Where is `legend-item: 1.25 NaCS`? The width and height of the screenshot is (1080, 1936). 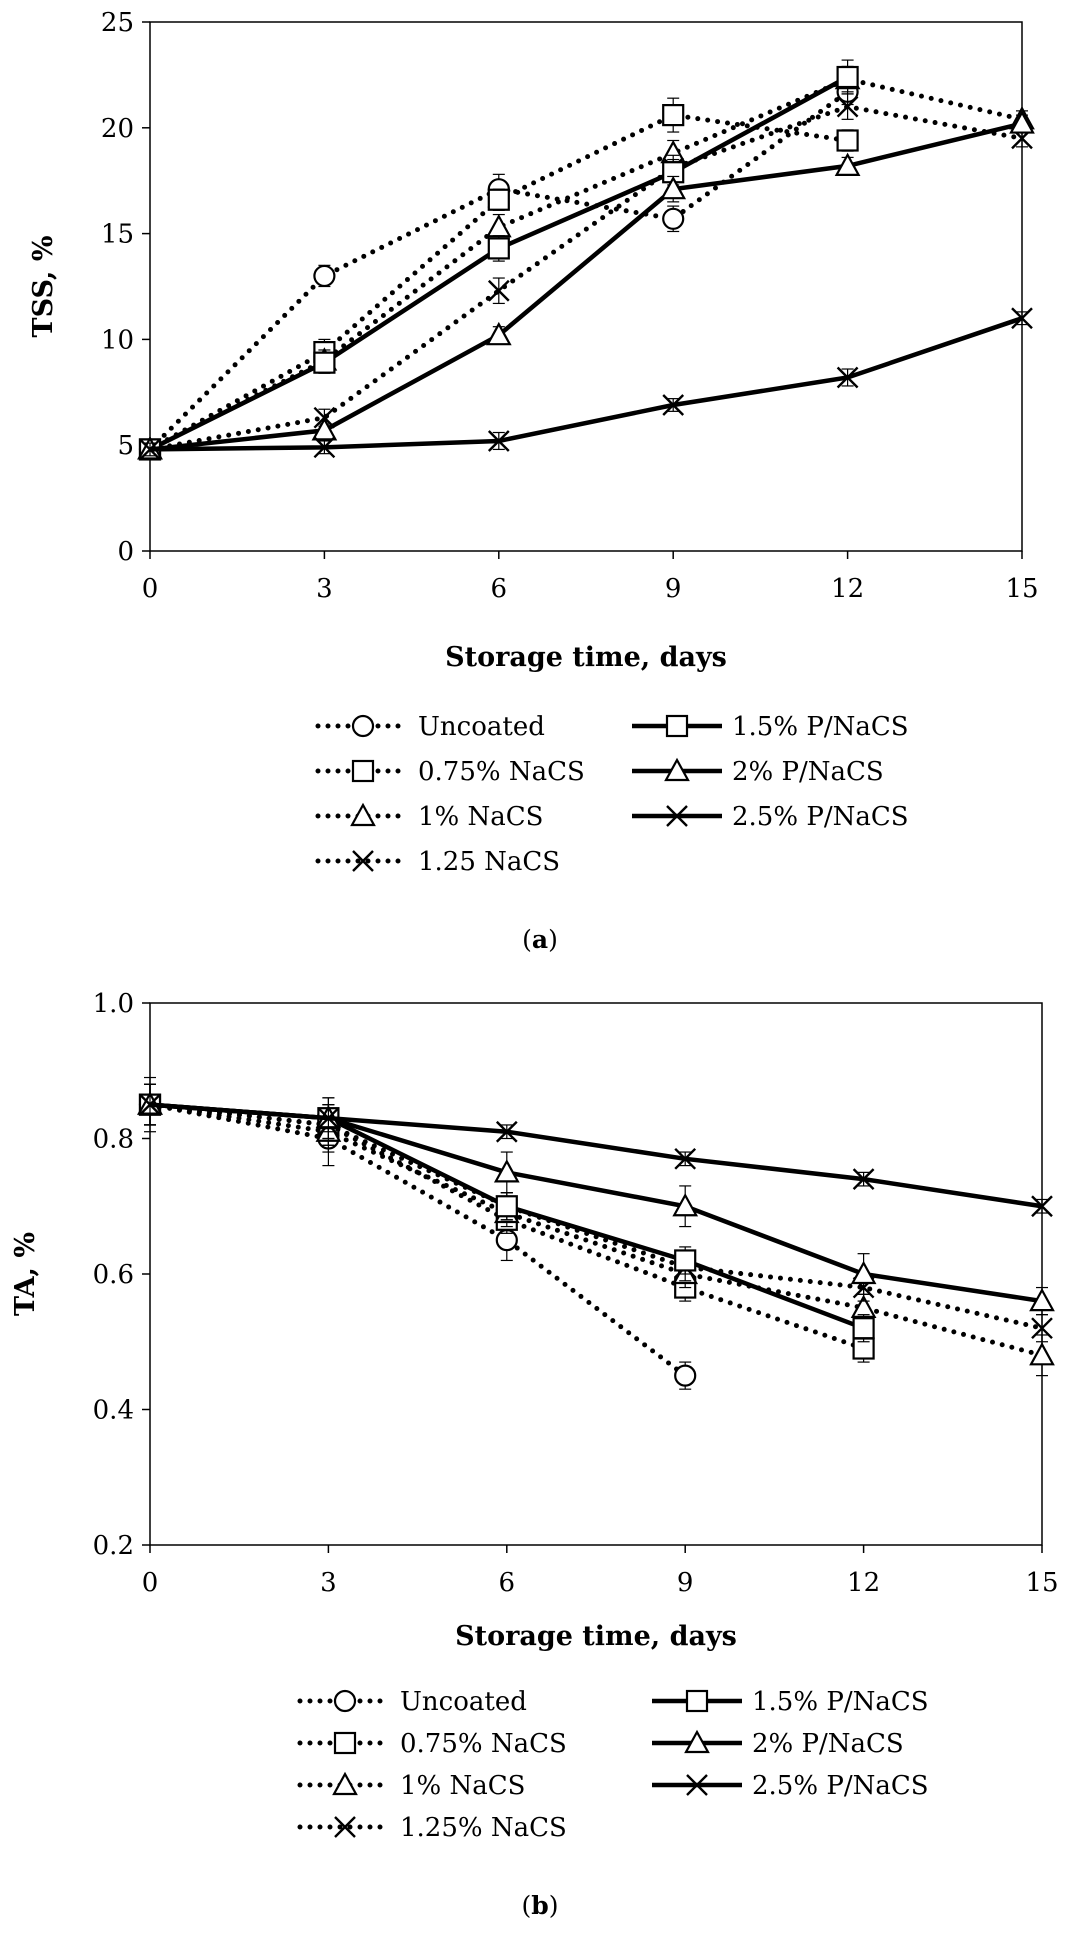
legend-item: 1.25 NaCS is located at coordinates (437, 862).